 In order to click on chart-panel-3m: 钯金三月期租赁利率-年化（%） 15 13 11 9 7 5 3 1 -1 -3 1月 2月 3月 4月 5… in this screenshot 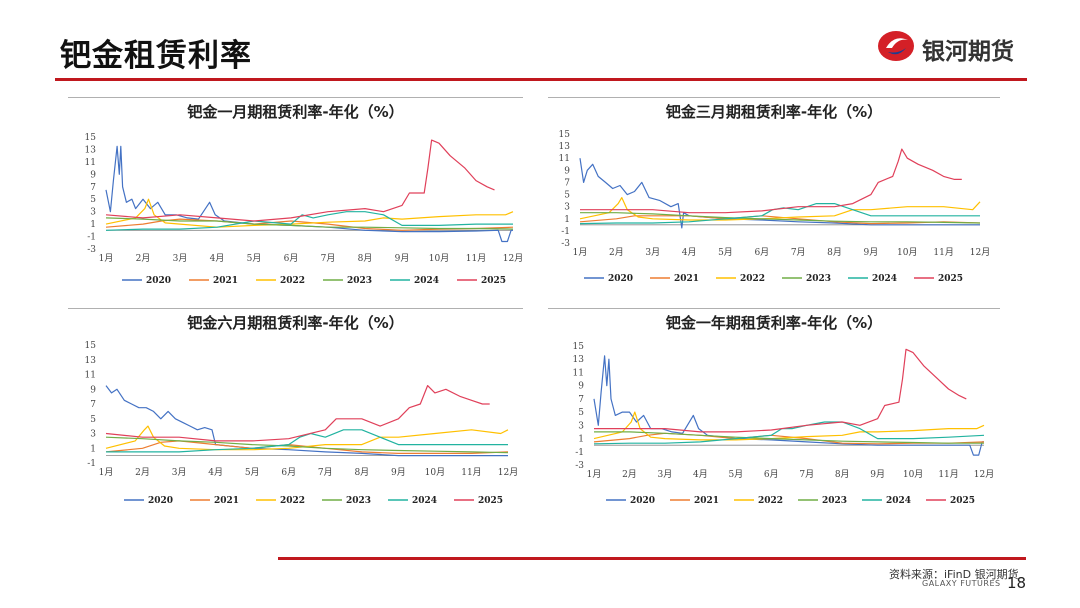, I will do `click(774, 197)`.